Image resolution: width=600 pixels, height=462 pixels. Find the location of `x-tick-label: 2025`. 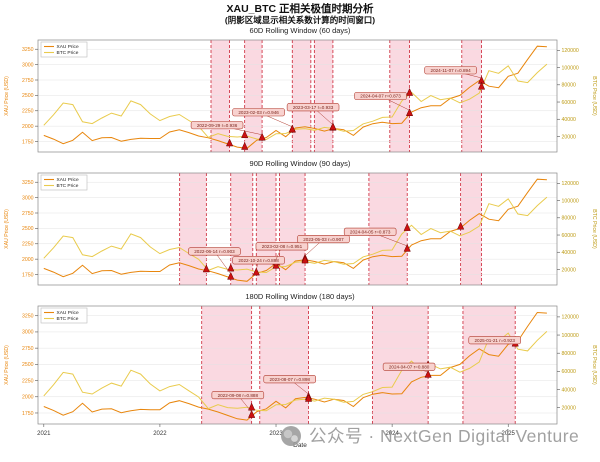

x-tick-label: 2025 is located at coordinates (509, 434).